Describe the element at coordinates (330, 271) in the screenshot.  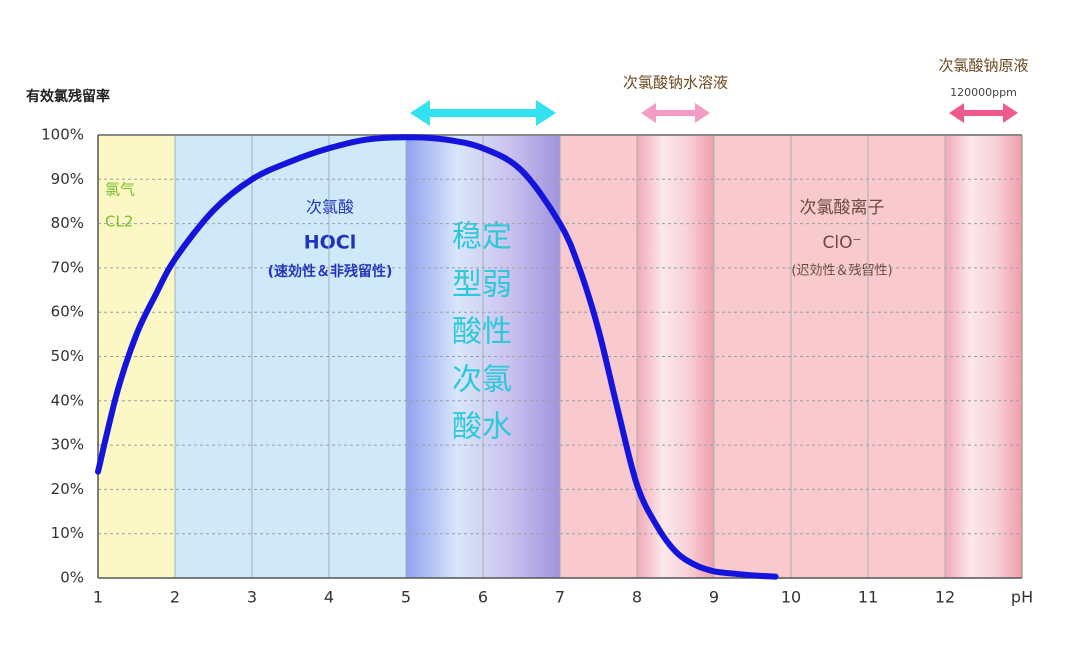
I see `region-label: (速効性＆非残留性)` at that location.